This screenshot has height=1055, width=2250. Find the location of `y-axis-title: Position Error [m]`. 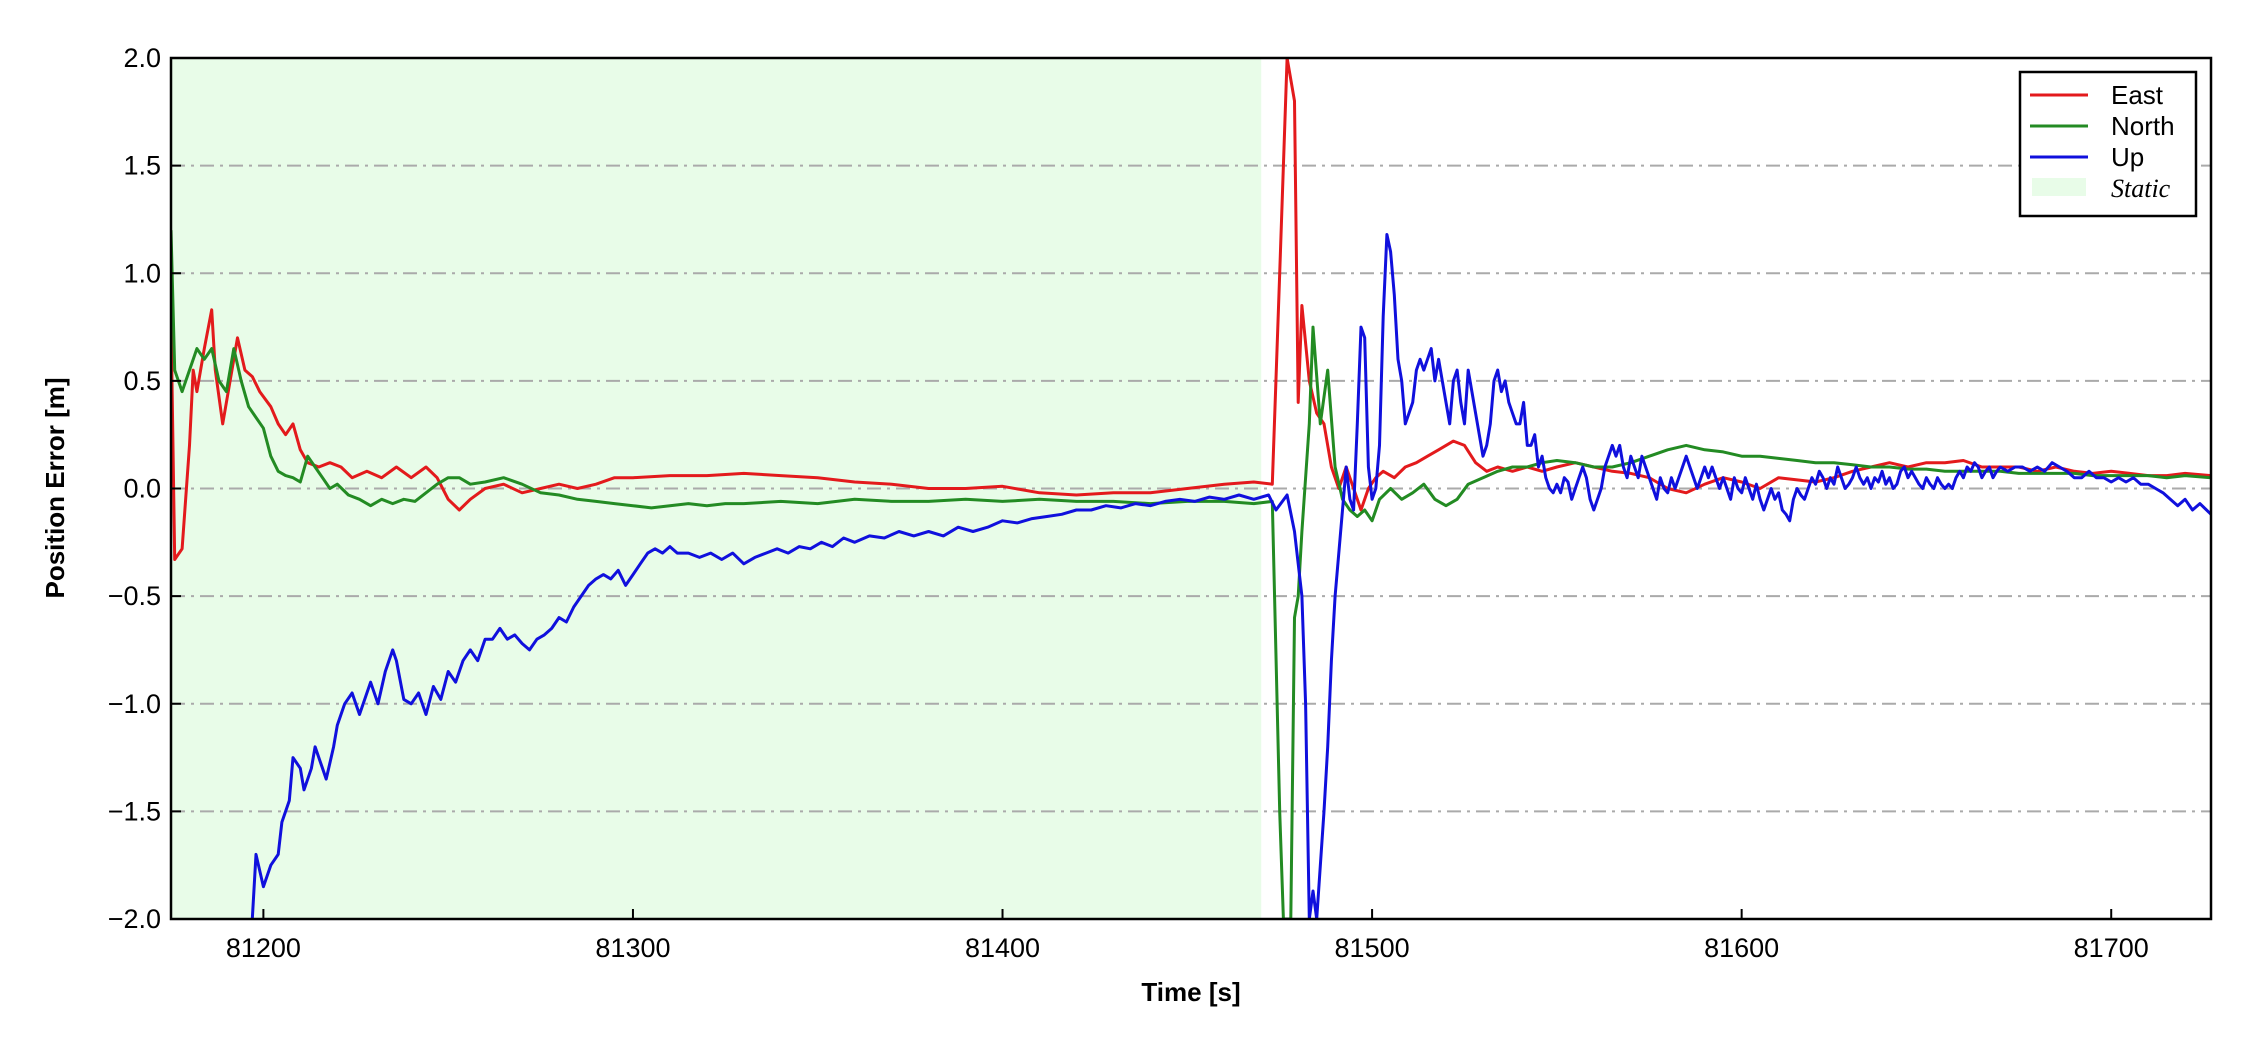

y-axis-title: Position Error [m] is located at coordinates (55, 487).